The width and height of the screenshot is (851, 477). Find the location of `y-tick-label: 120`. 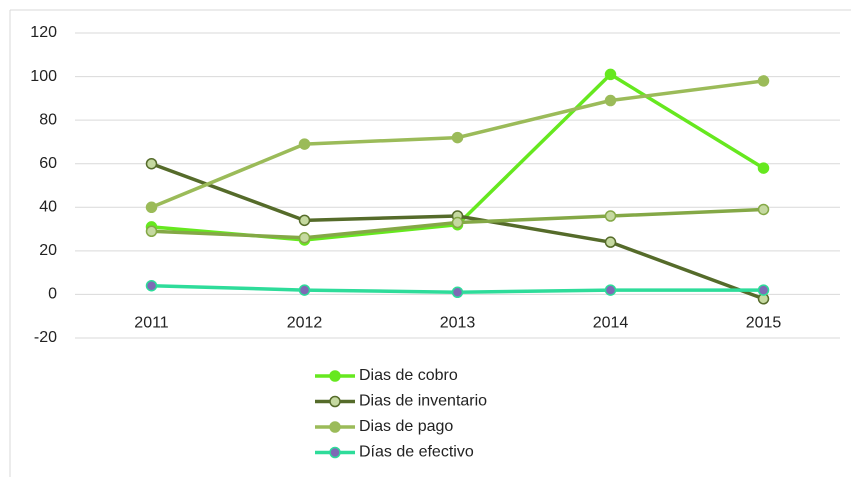

y-tick-label: 120 is located at coordinates (43, 32).